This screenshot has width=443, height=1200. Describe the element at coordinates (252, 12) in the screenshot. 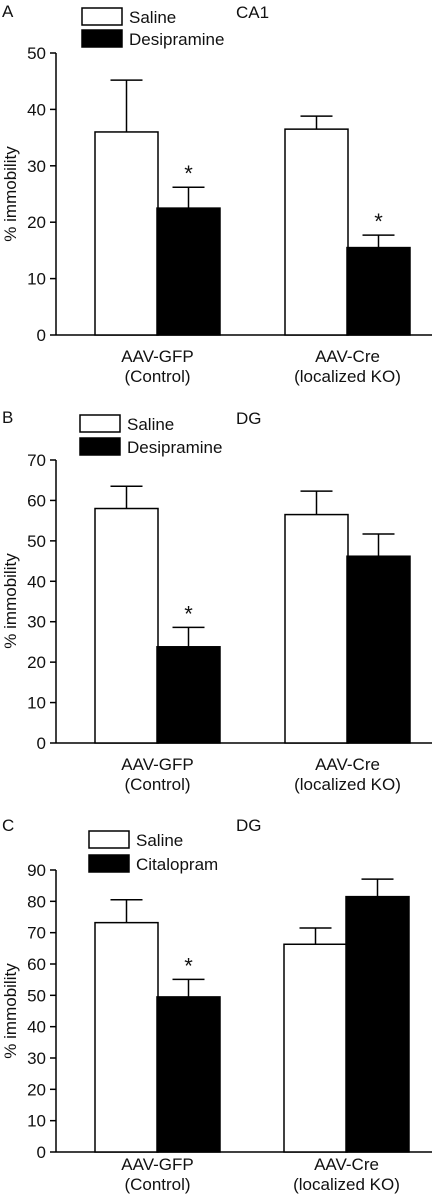

I see `panel-title: CA1` at that location.